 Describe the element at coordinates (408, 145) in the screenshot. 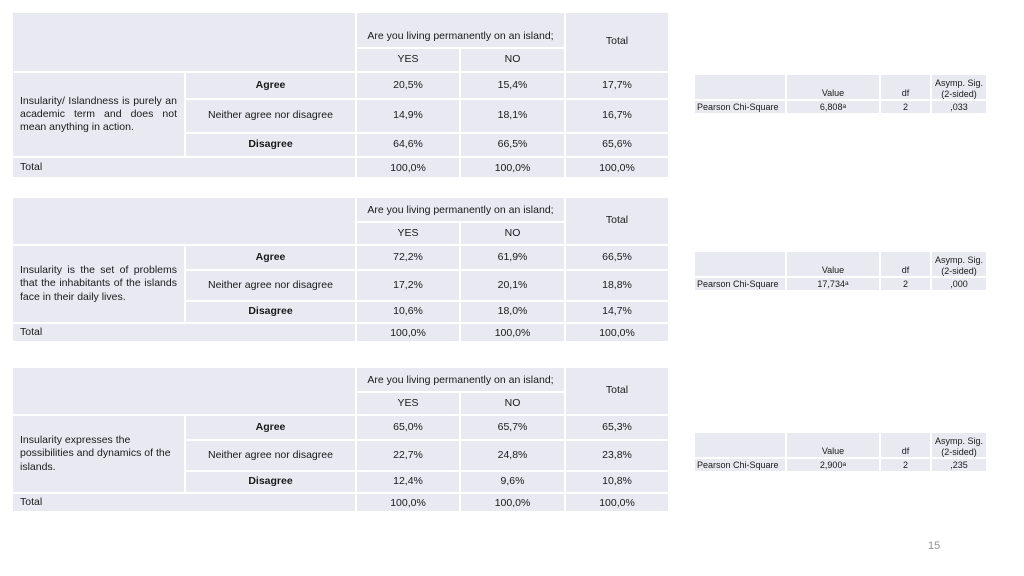

I see `cell-disagree-yes: 64,6%` at that location.